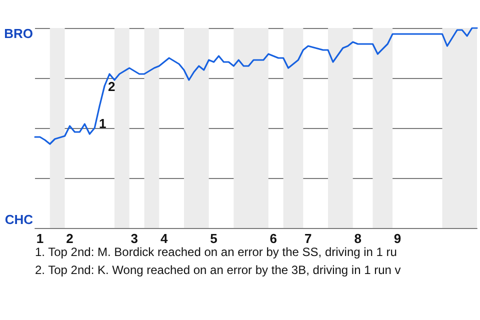  Describe the element at coordinates (273, 238) in the screenshot. I see `x-tick-label: 6` at that location.